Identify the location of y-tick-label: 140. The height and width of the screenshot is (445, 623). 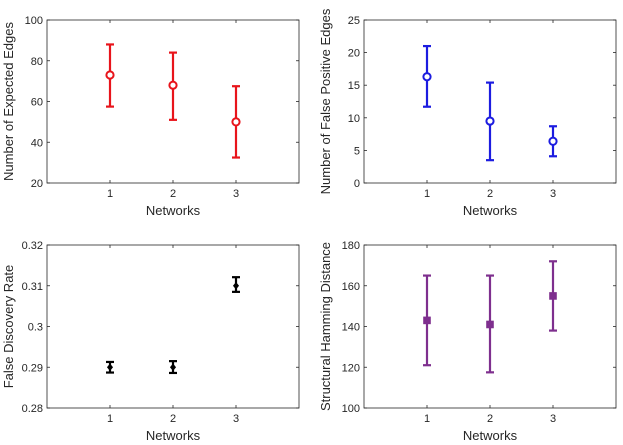
(351, 328).